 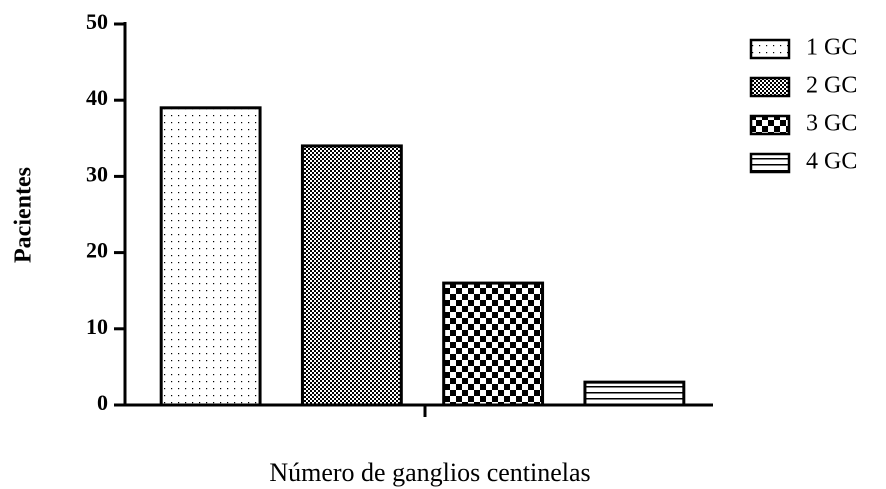 What do you see at coordinates (831, 48) in the screenshot?
I see `legend-label: 1 GC` at bounding box center [831, 48].